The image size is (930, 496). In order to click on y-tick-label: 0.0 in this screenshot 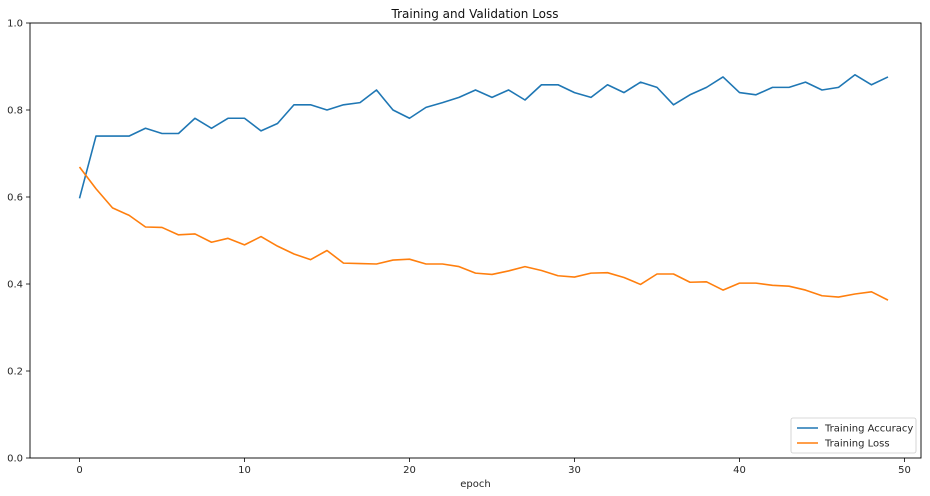, I will do `click(15, 459)`.